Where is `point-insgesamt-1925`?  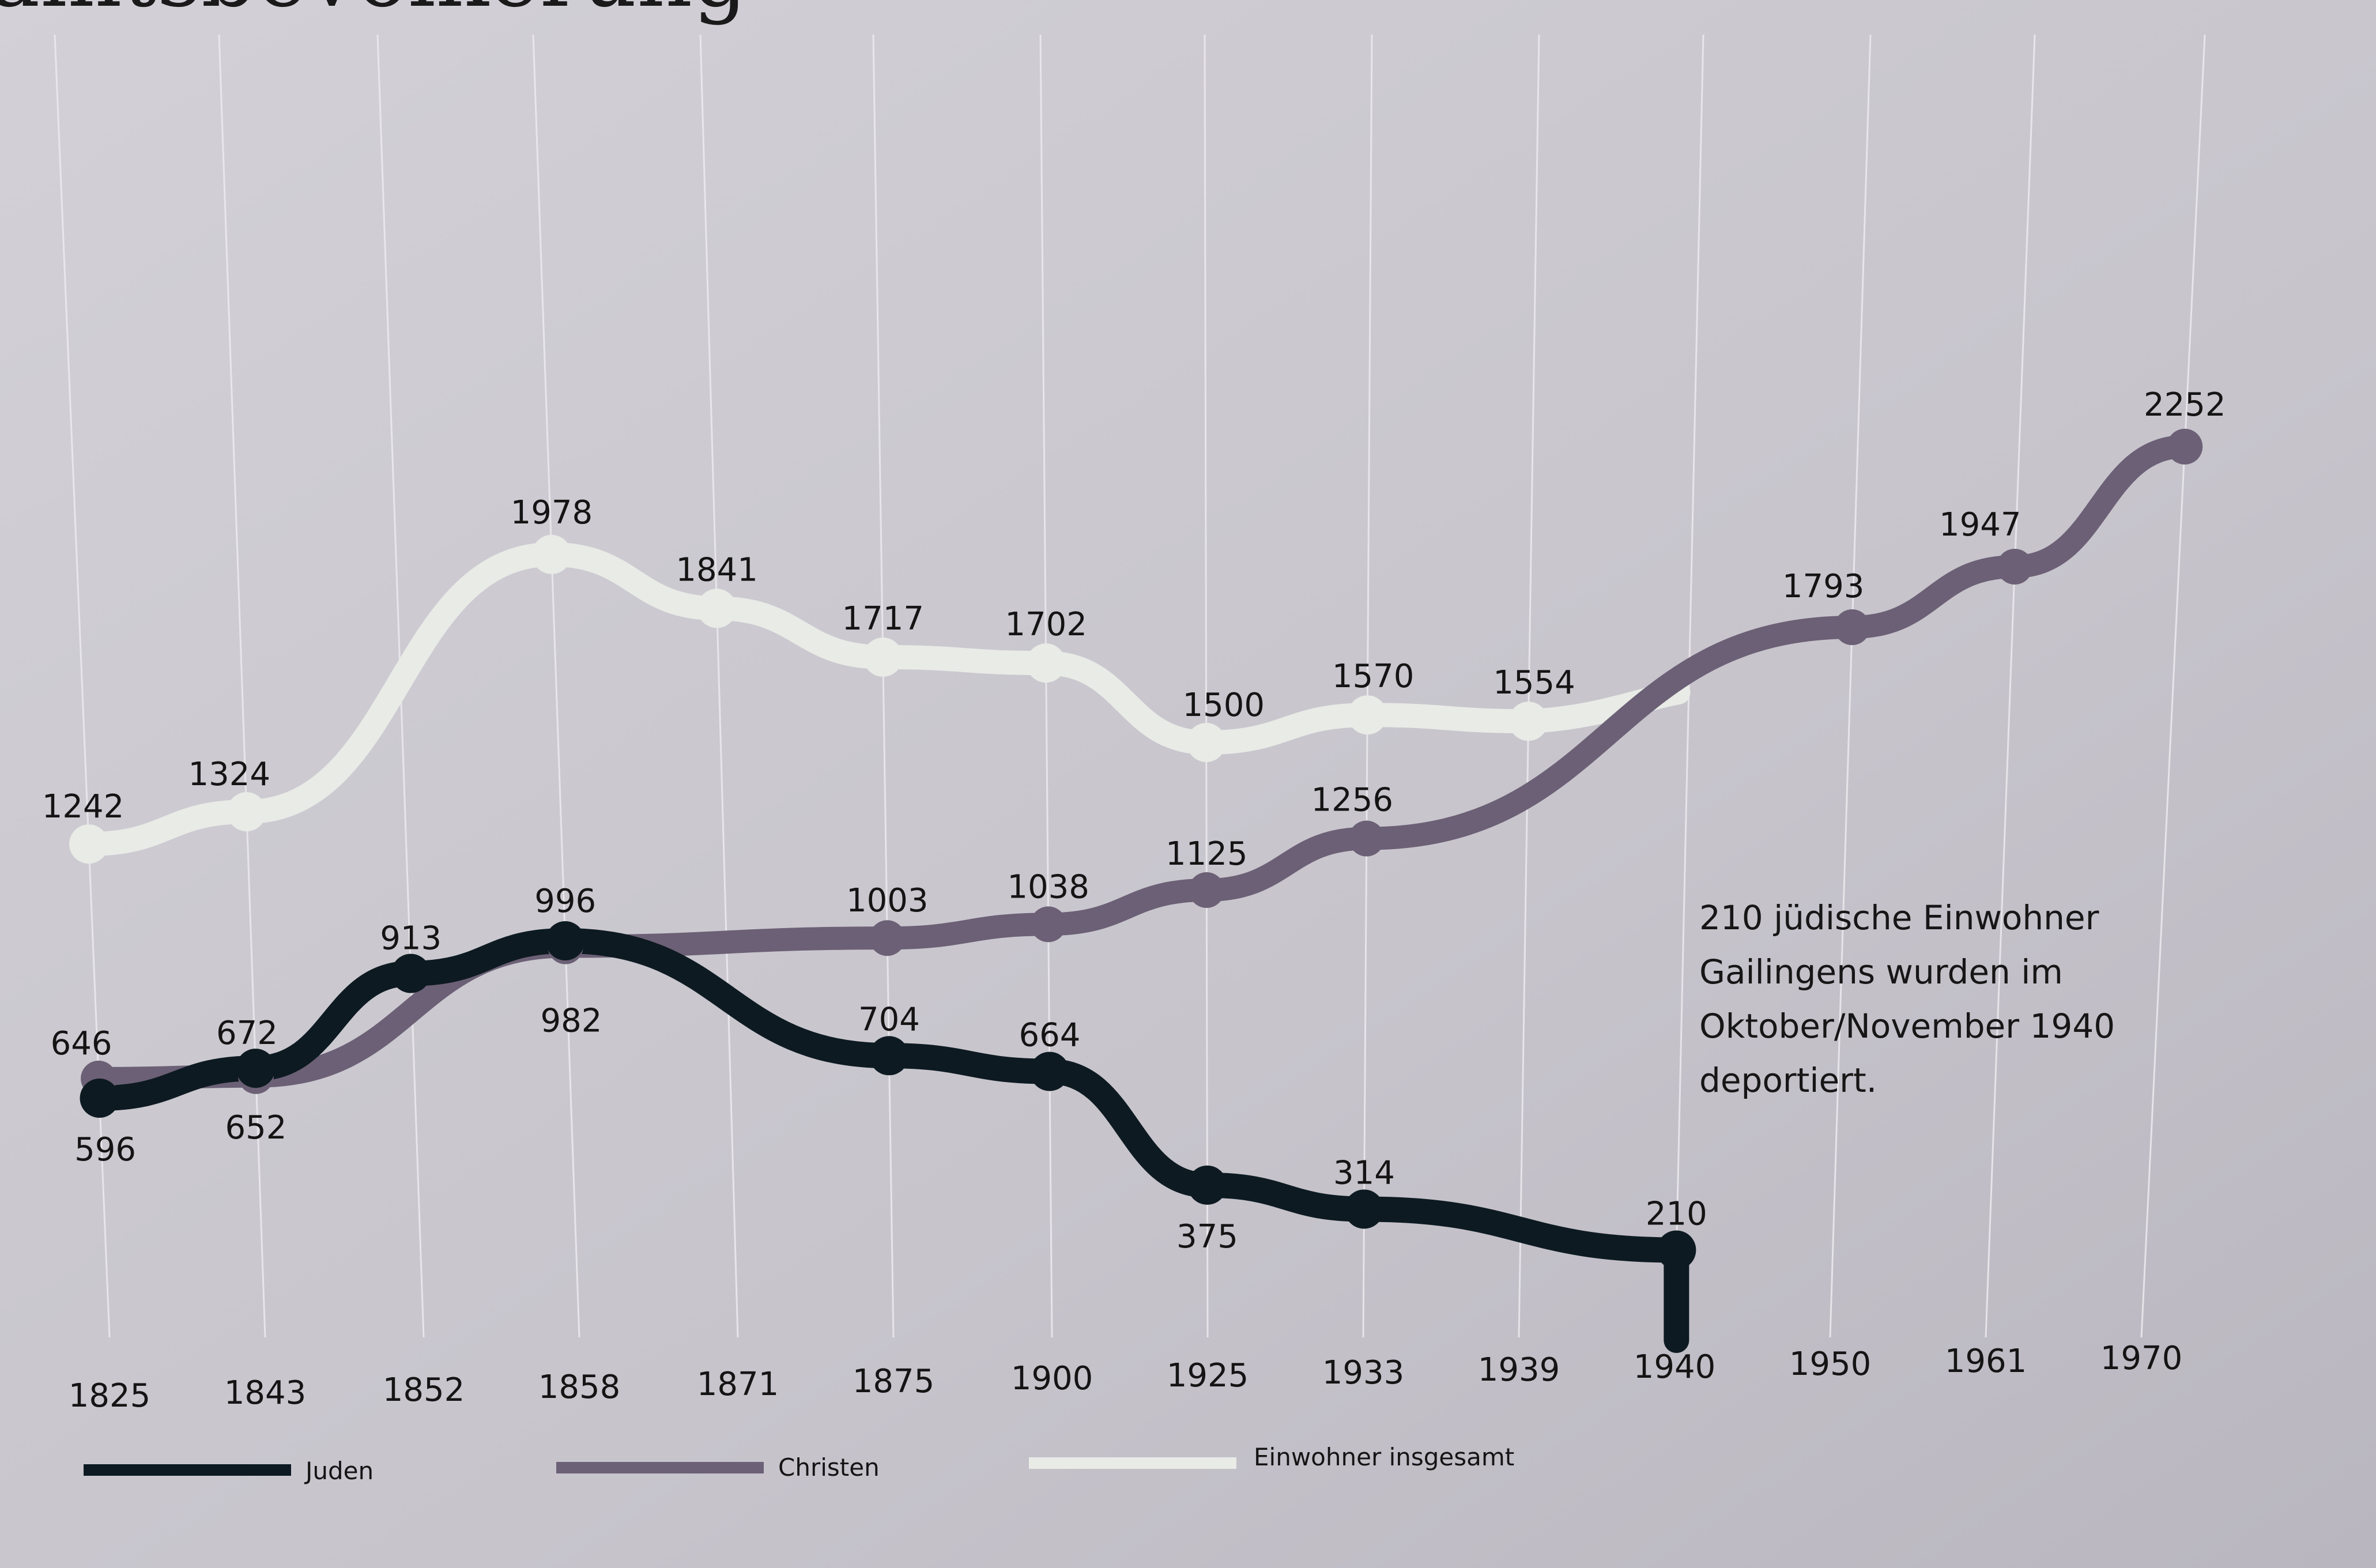 point-insgesamt-1925 is located at coordinates (1206, 743).